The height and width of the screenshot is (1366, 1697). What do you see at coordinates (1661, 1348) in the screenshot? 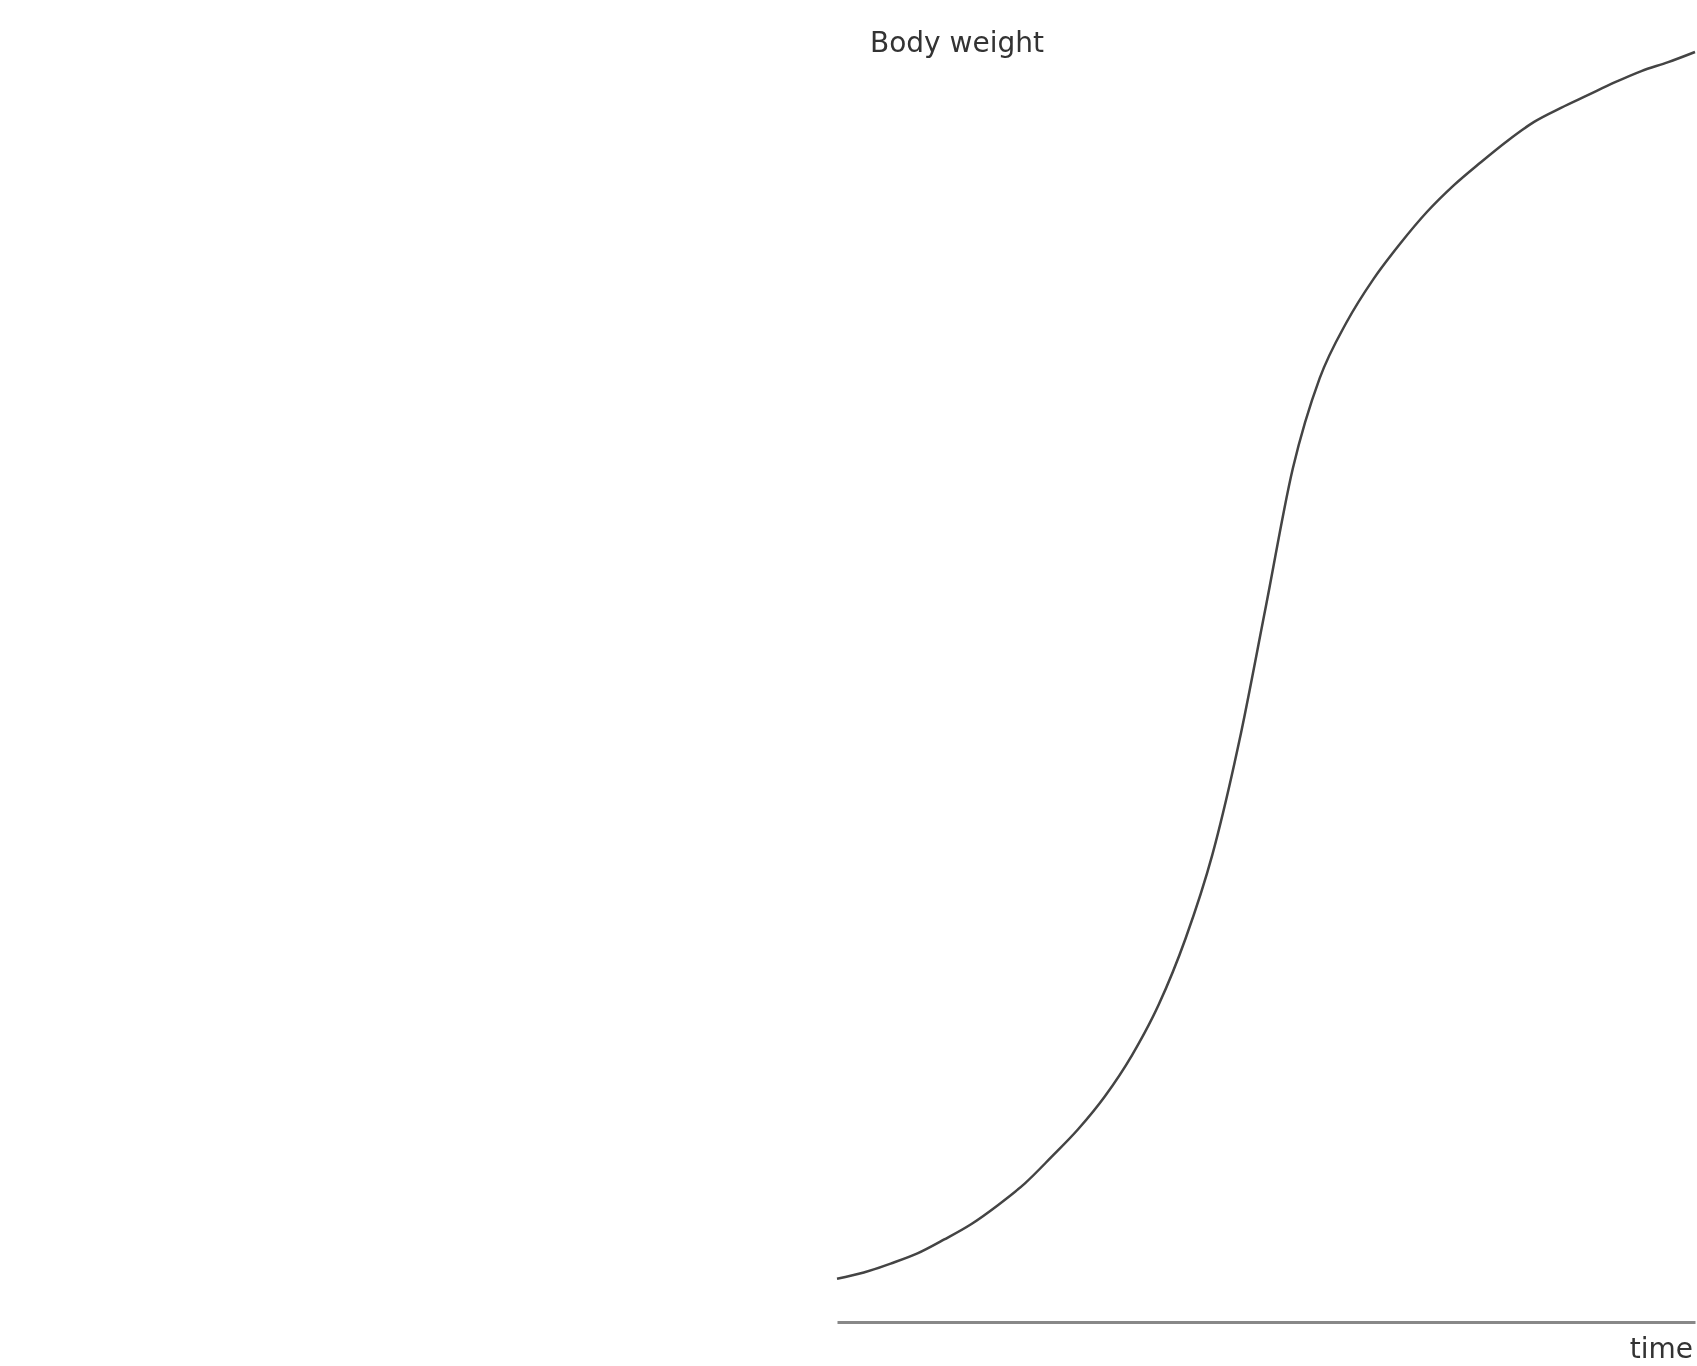
I see `x-axis-title: time` at bounding box center [1661, 1348].